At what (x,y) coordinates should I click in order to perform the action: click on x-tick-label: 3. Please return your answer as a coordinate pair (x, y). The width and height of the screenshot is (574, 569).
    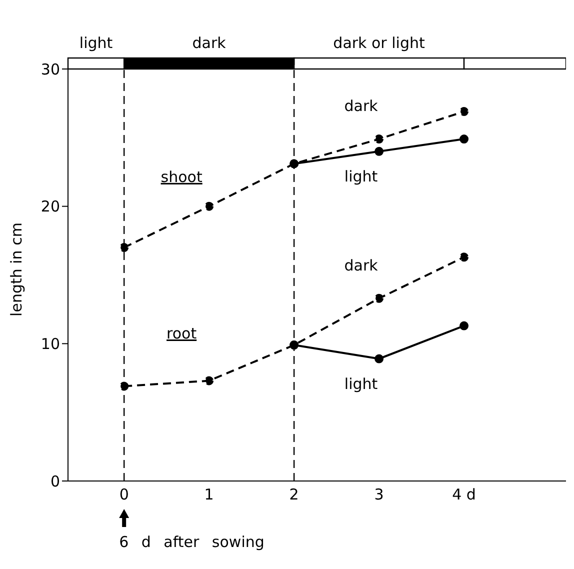
    Looking at the image, I should click on (379, 495).